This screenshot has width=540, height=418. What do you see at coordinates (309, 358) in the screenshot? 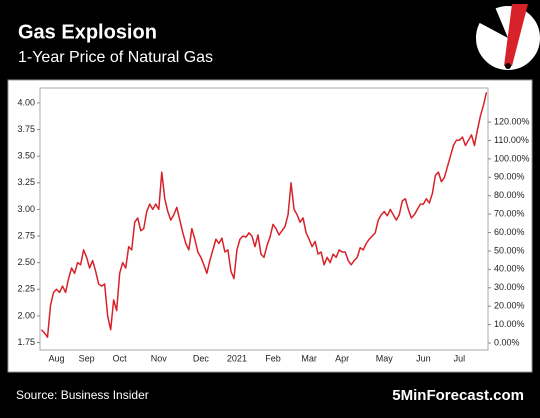
I see `x-tick-label: Mar` at bounding box center [309, 358].